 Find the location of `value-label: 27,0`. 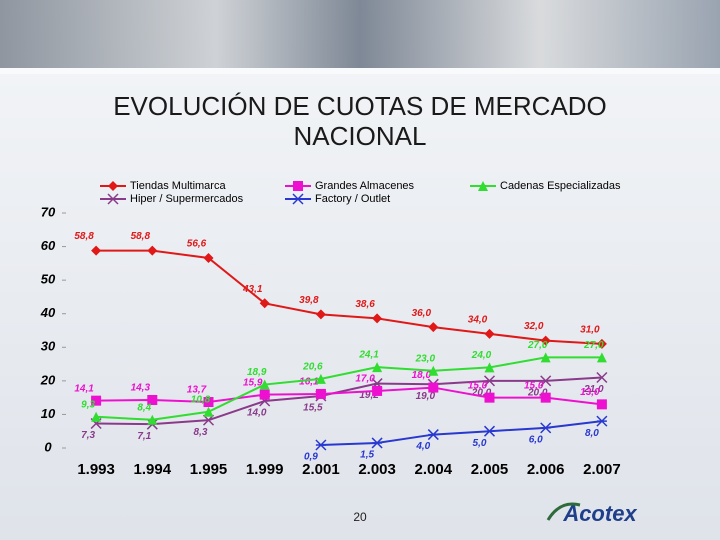

value-label: 27,0 is located at coordinates (537, 345).